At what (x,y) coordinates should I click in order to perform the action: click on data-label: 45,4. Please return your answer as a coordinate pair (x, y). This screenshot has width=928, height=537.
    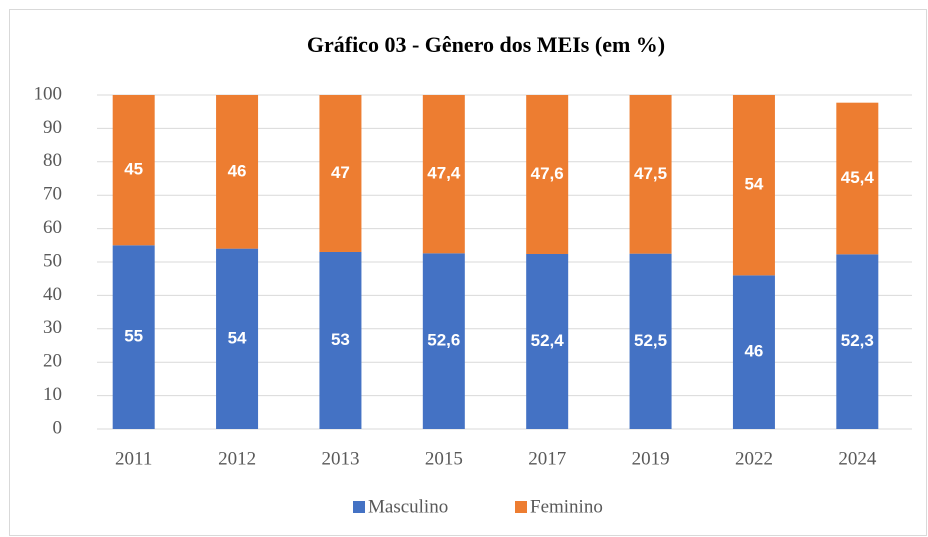
    Looking at the image, I should click on (858, 177).